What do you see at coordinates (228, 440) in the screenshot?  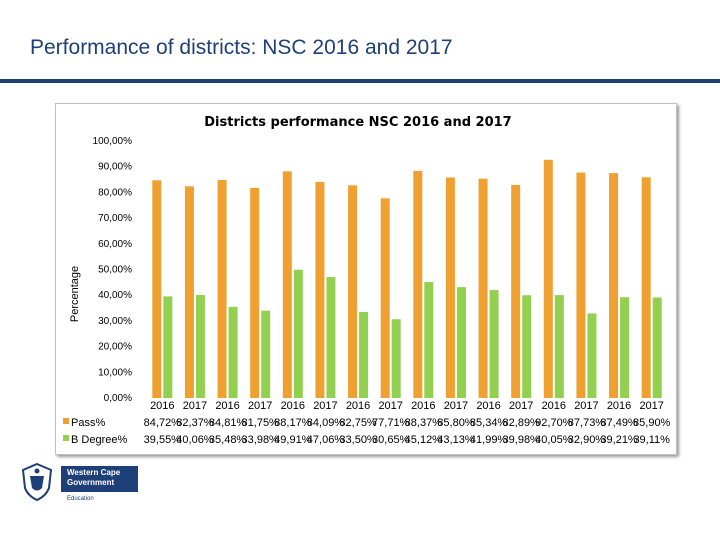 I see `data-value-label: 35,48%` at bounding box center [228, 440].